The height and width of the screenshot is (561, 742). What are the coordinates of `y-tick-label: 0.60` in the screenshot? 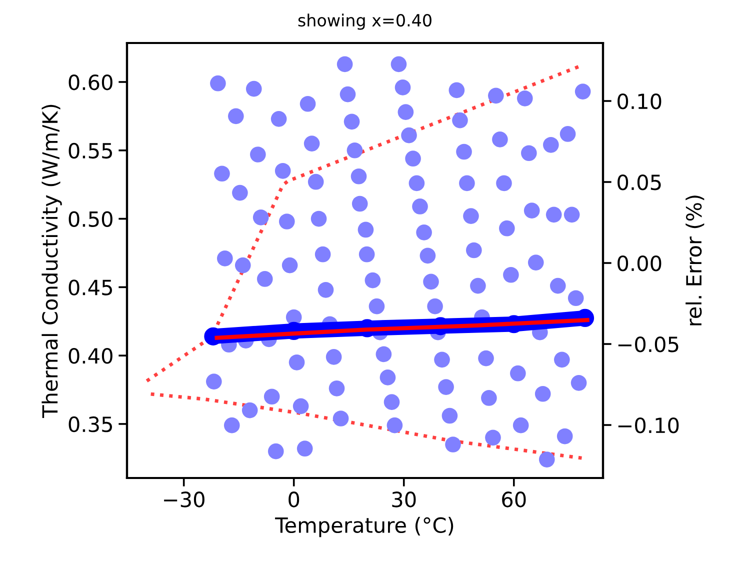 It's located at (90, 82).